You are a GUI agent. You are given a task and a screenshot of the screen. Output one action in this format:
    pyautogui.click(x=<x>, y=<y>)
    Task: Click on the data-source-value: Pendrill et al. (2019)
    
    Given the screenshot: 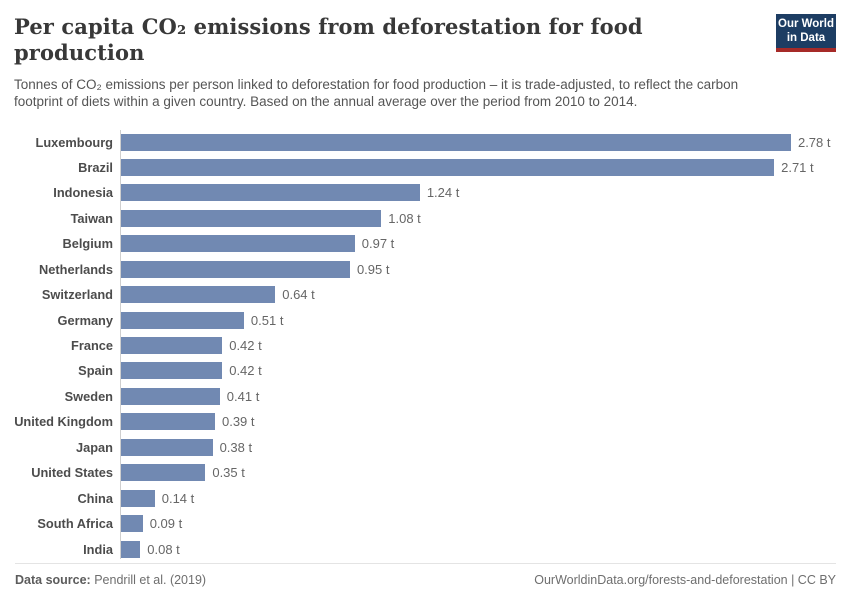 What is the action you would take?
    pyautogui.click(x=148, y=580)
    